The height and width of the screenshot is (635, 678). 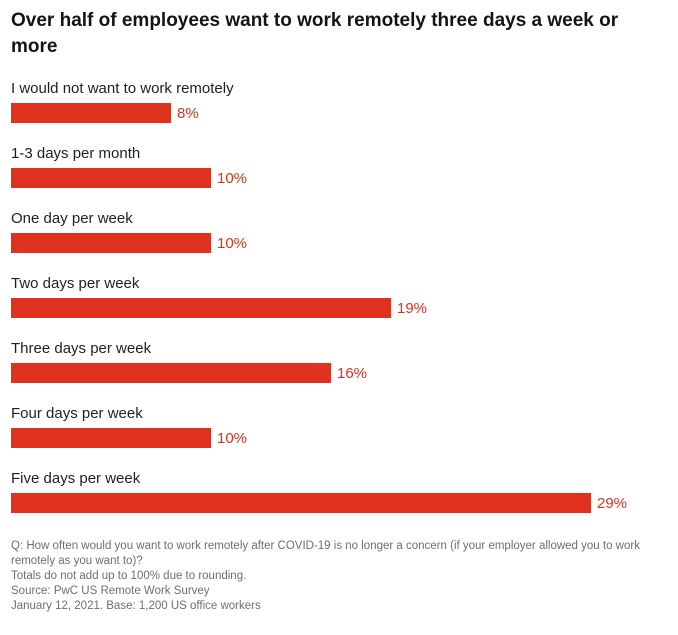 What do you see at coordinates (337, 361) in the screenshot?
I see `bar-group: Three days per week 16%` at bounding box center [337, 361].